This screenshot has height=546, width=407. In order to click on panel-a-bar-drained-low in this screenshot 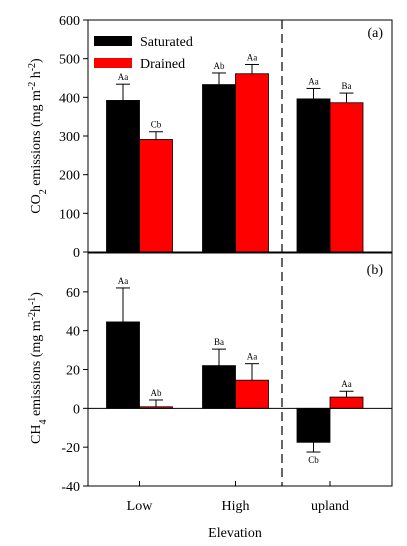, I will do `click(156, 196)`.